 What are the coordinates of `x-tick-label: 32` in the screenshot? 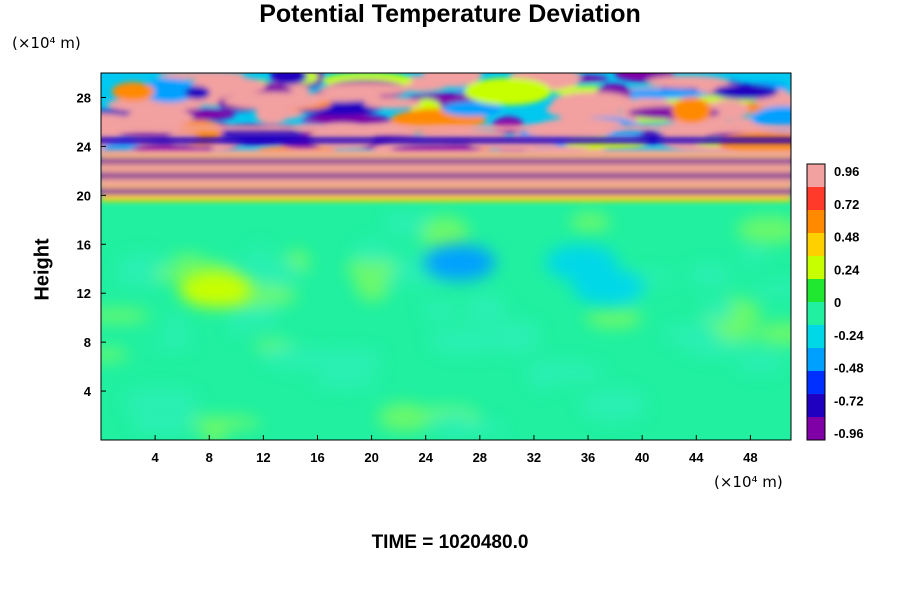 It's located at (534, 457).